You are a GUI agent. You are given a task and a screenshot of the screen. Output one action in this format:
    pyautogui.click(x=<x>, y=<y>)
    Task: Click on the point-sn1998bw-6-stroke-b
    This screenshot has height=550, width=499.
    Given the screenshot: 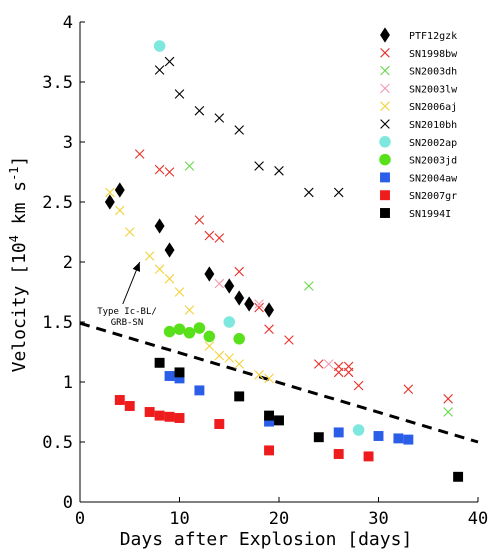 What is the action you would take?
    pyautogui.click(x=239, y=271)
    